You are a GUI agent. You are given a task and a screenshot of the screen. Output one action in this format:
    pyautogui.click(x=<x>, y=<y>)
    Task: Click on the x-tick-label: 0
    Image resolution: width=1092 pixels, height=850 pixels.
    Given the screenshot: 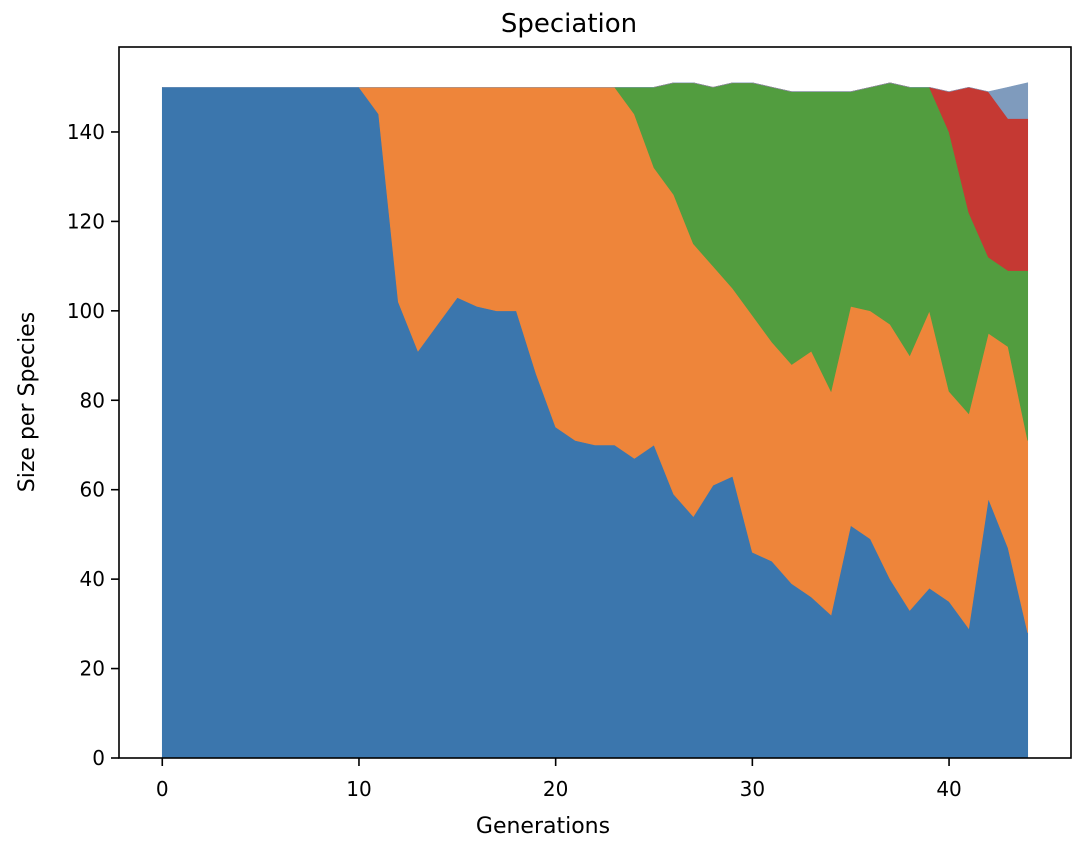 What is the action you would take?
    pyautogui.click(x=162, y=789)
    